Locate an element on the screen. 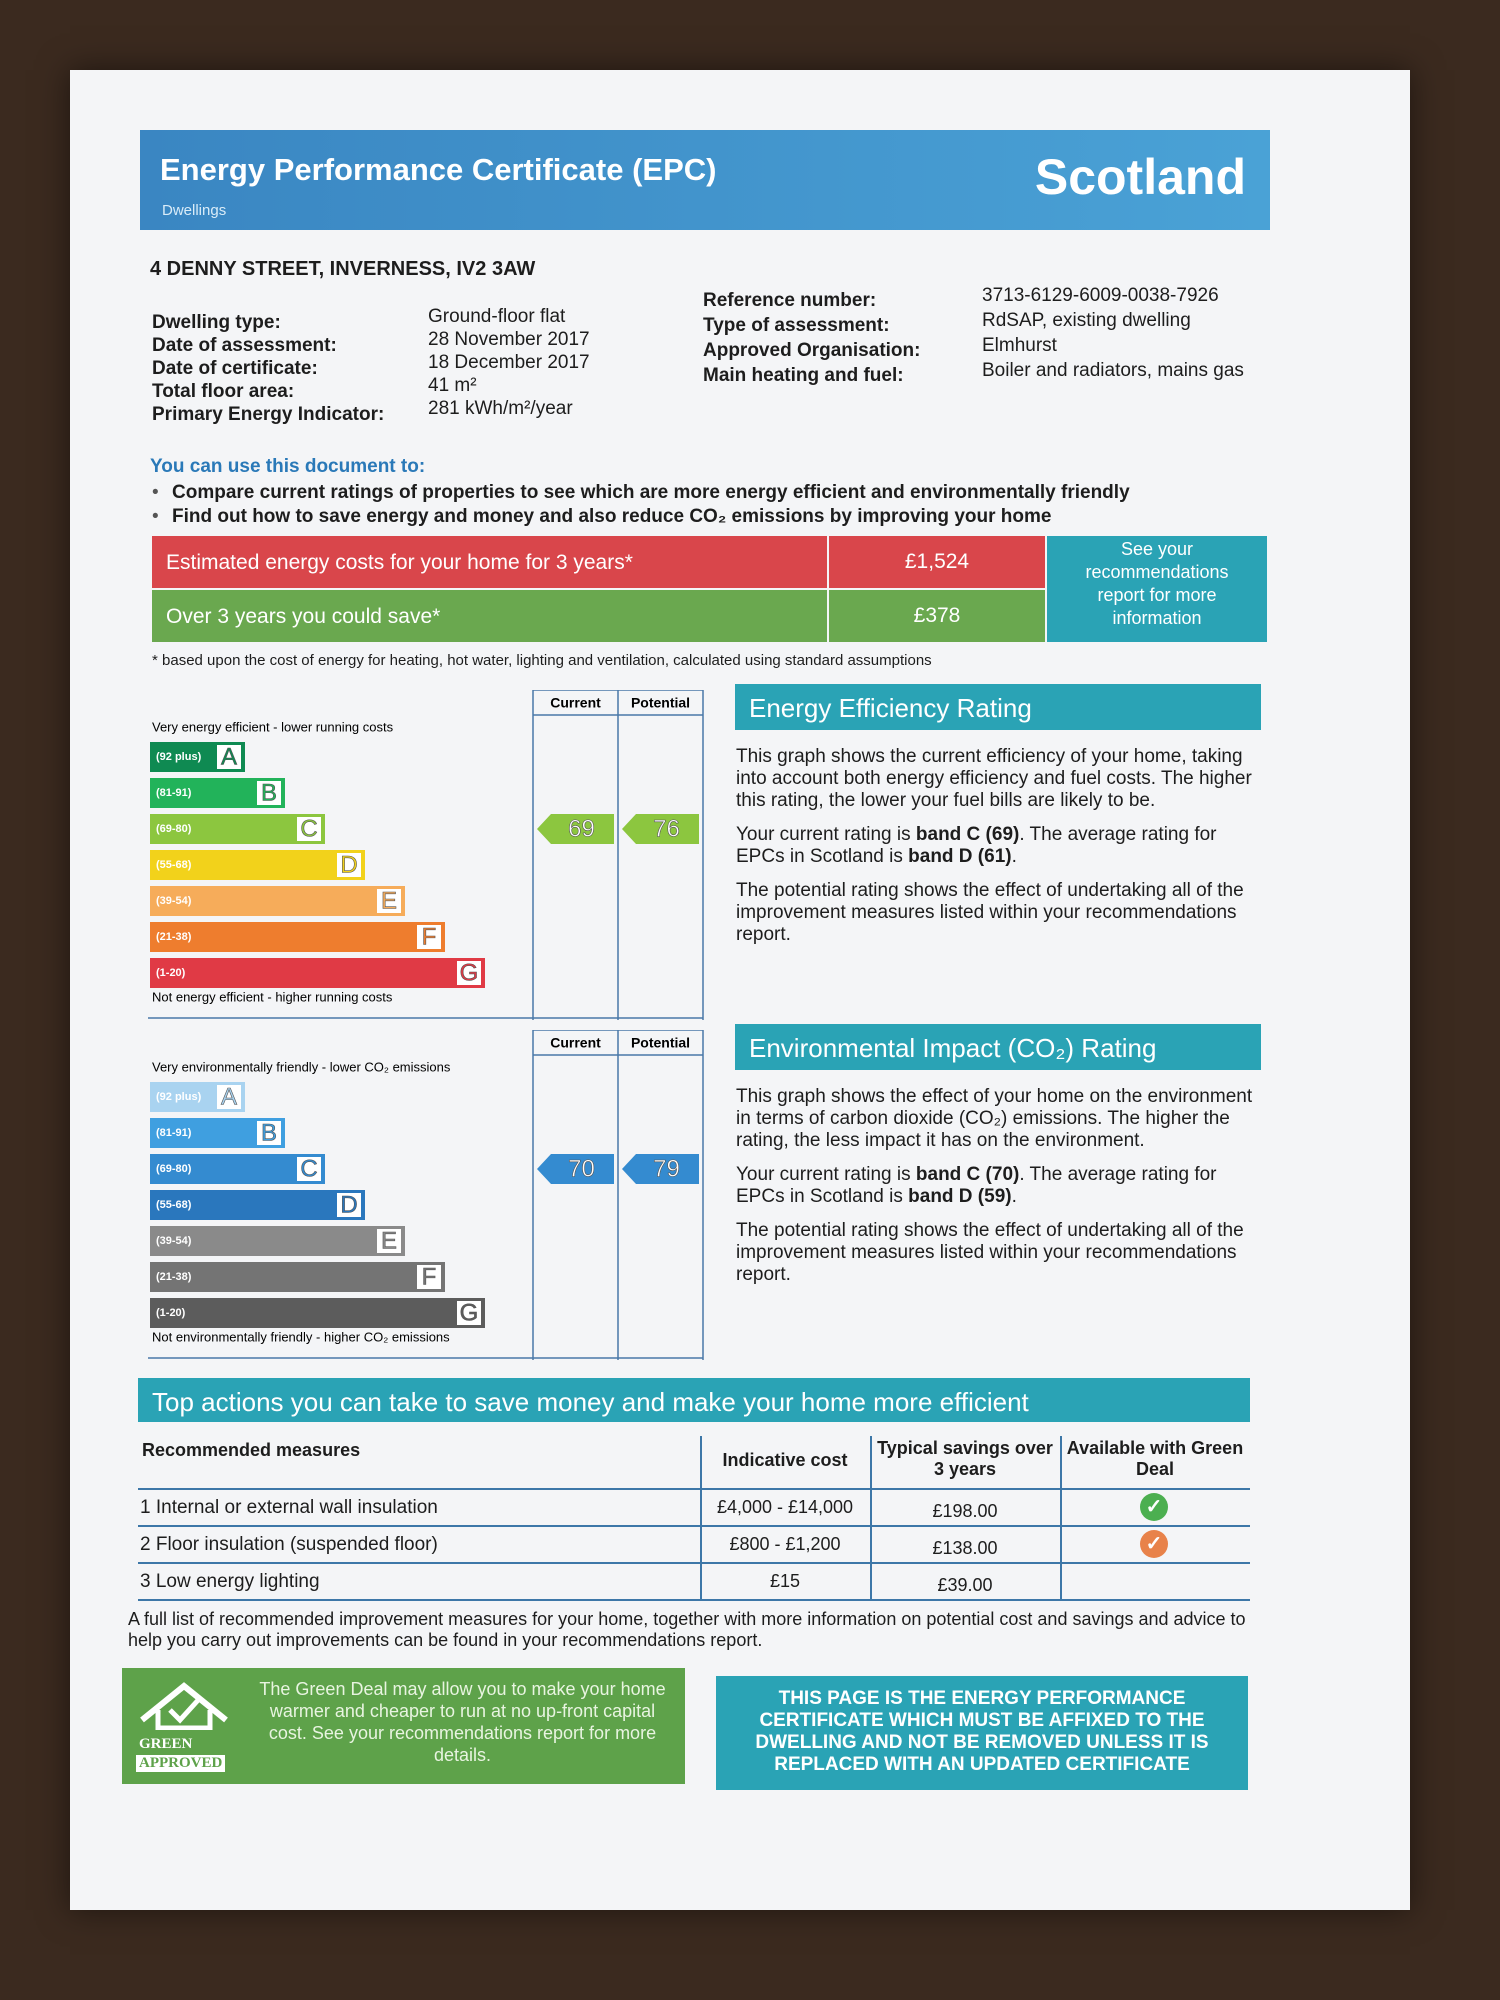 The image size is (1500, 2000). detail-label: Approved Organisation: is located at coordinates (812, 350).